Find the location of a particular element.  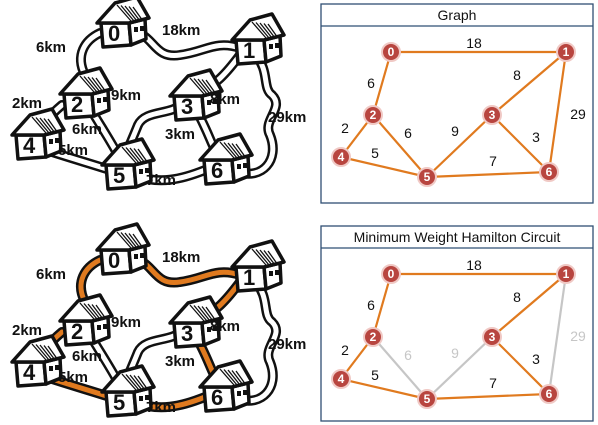

house-number: 2 is located at coordinates (77, 104).